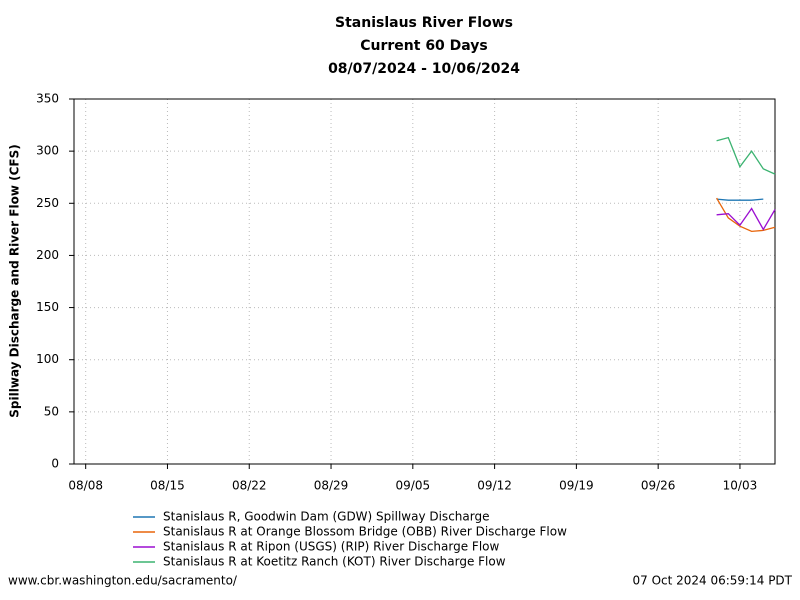 The width and height of the screenshot is (800, 600). What do you see at coordinates (712, 581) in the screenshot?
I see `footer-timestamp: 07 Oct 2024 06:59:14 PDT` at bounding box center [712, 581].